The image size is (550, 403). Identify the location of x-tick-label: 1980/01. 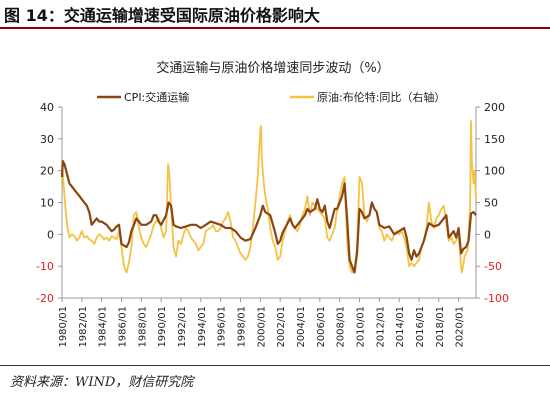
(63, 327).